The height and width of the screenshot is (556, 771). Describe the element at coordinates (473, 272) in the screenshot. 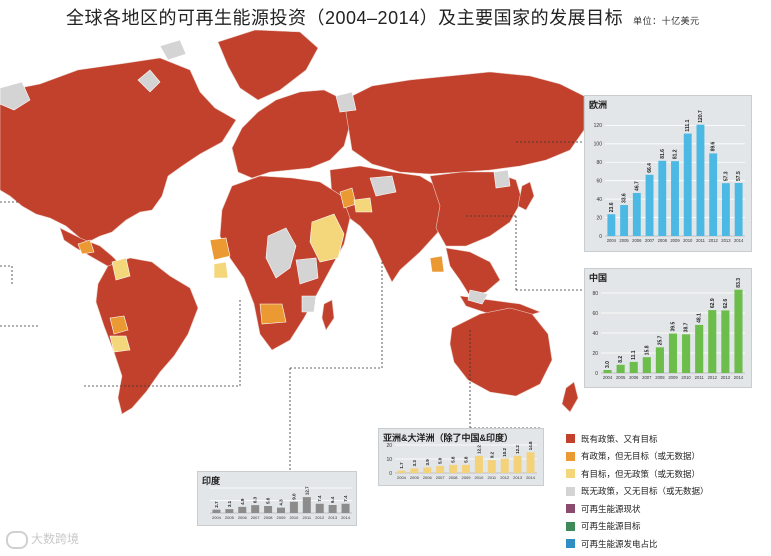

I see `southeast-asia` at that location.